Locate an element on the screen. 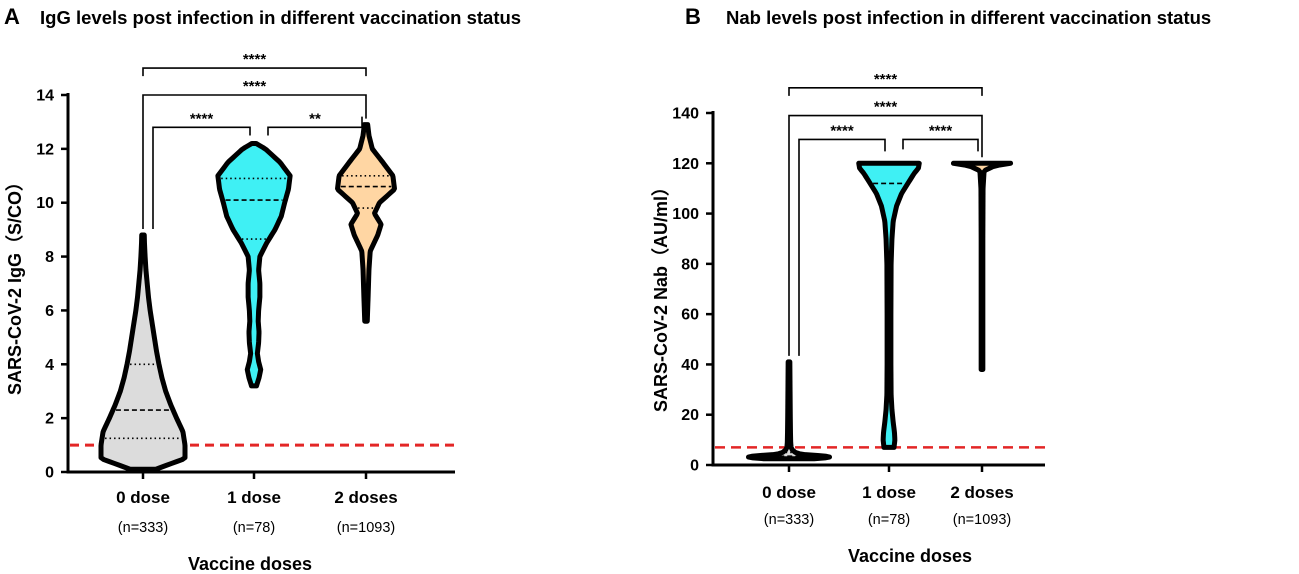 The image size is (1299, 574). y-tick-label: 20 is located at coordinates (690, 415).